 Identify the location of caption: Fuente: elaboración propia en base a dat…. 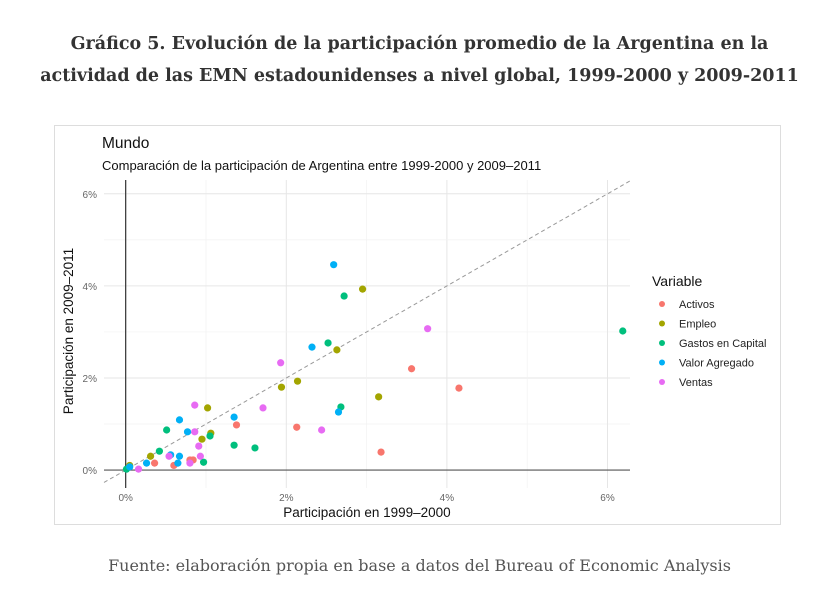
(419, 565).